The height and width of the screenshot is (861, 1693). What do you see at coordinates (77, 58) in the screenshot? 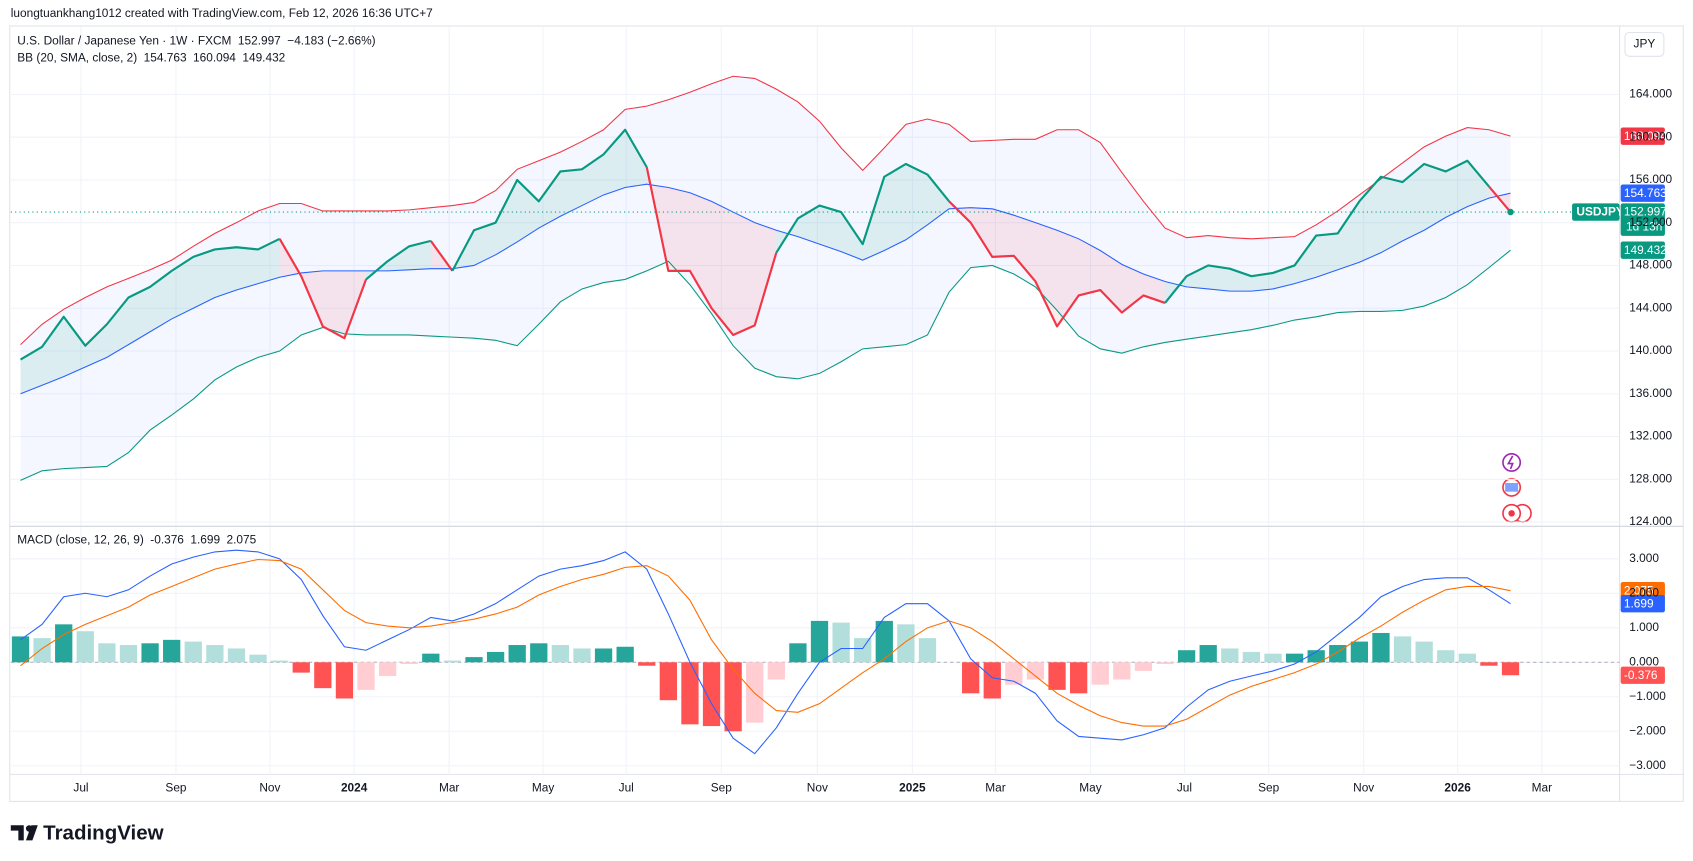
I see `indicator-label: BB (20, SMA, close, 2)` at bounding box center [77, 58].